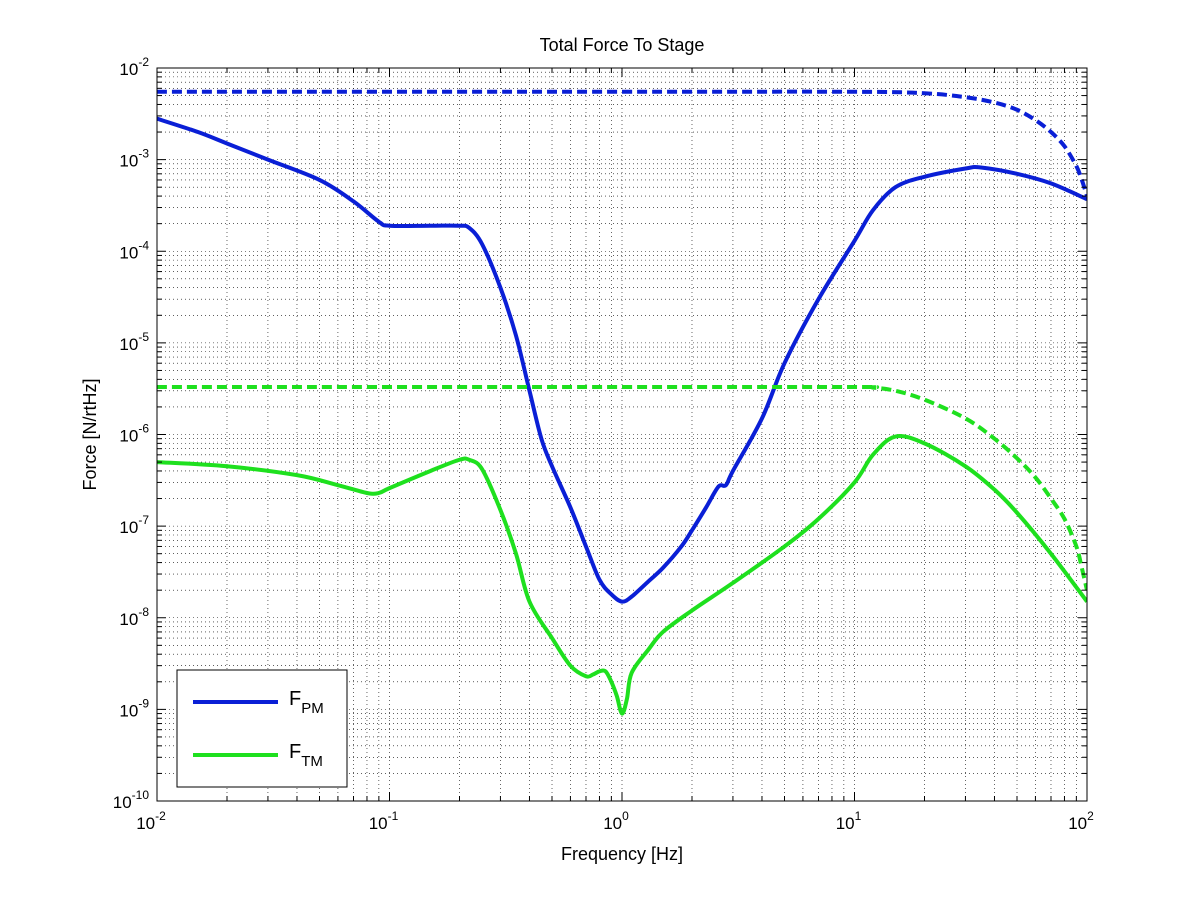 This screenshot has width=1200, height=900. What do you see at coordinates (151, 821) in the screenshot?
I see `x-tick-label: 10⁻²` at bounding box center [151, 821].